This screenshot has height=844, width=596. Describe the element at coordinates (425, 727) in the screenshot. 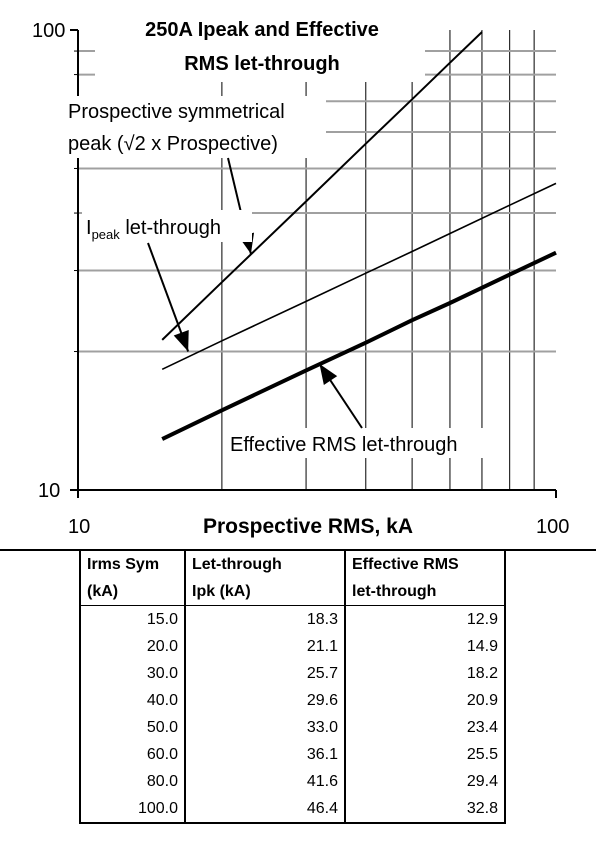

I see `table-cell: 23.4` at that location.